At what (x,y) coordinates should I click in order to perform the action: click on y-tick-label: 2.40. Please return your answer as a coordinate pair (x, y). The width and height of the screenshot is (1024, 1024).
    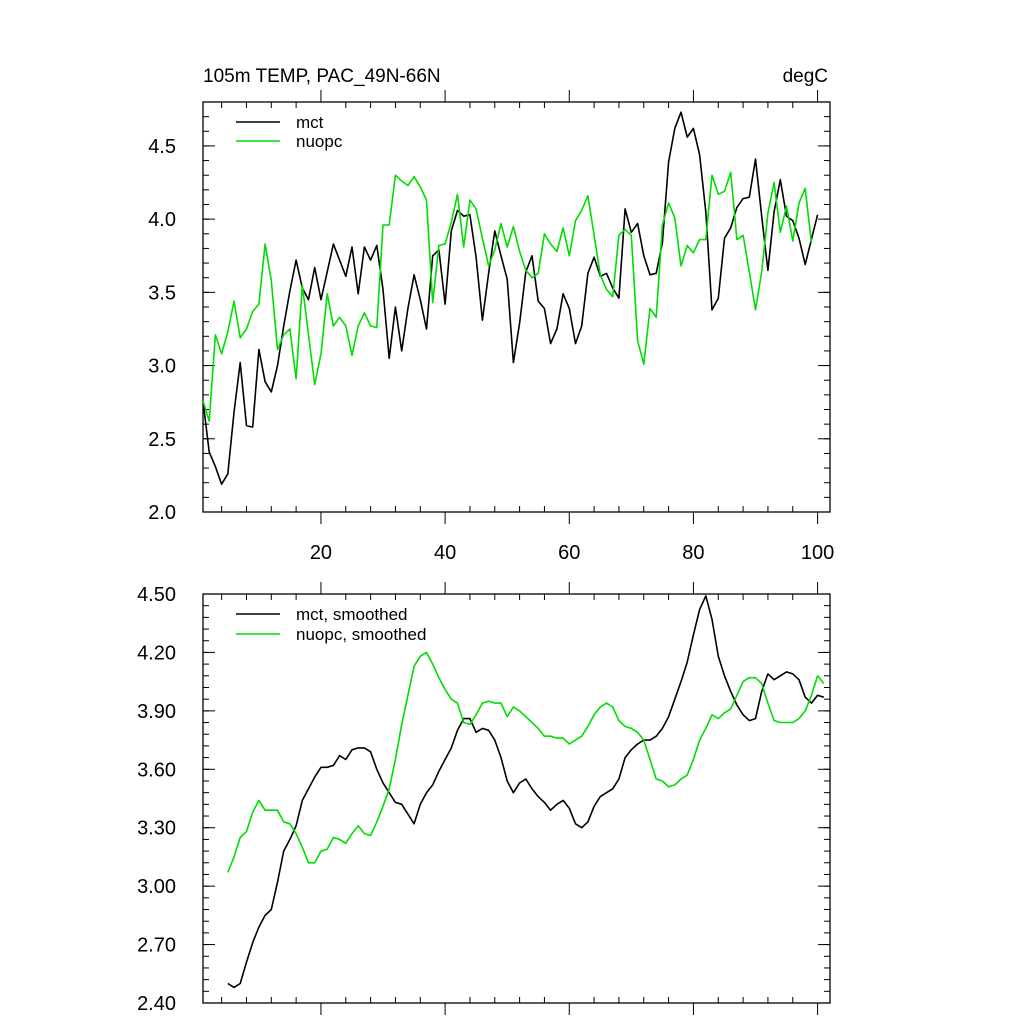
    Looking at the image, I should click on (156, 1004).